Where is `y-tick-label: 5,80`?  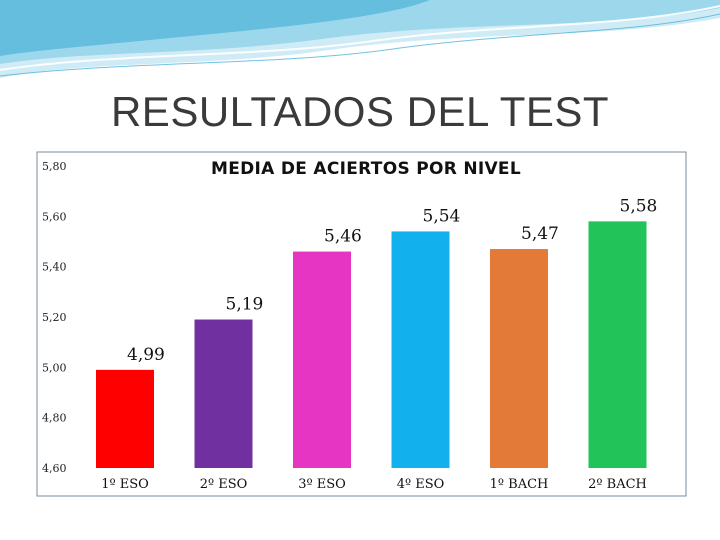
y-tick-label: 5,80 is located at coordinates (54, 166).